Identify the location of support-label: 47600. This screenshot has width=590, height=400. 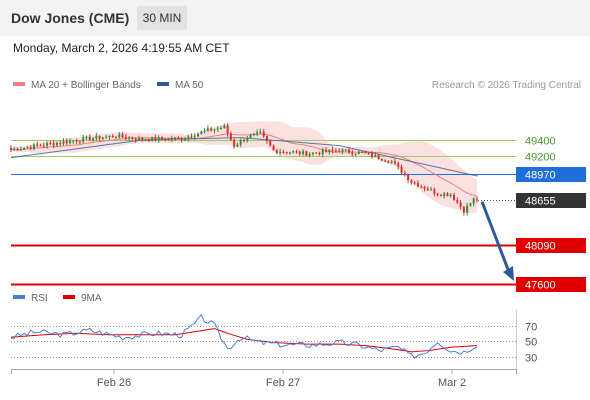
(540, 286).